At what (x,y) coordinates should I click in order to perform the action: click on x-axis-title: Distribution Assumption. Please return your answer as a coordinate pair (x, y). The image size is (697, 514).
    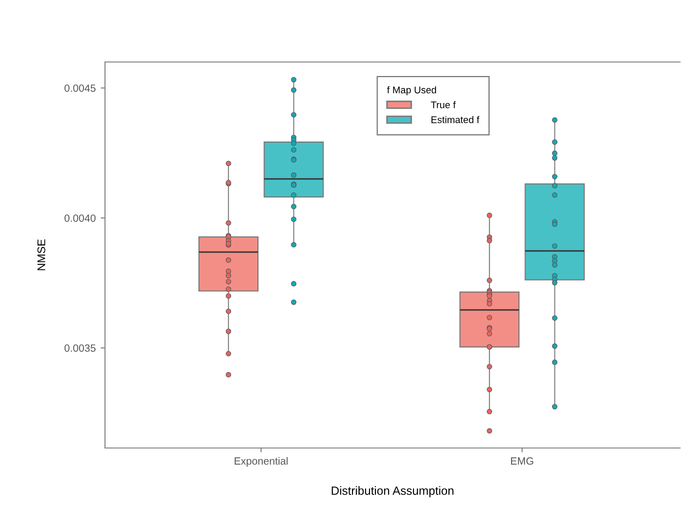
    Looking at the image, I should click on (393, 492).